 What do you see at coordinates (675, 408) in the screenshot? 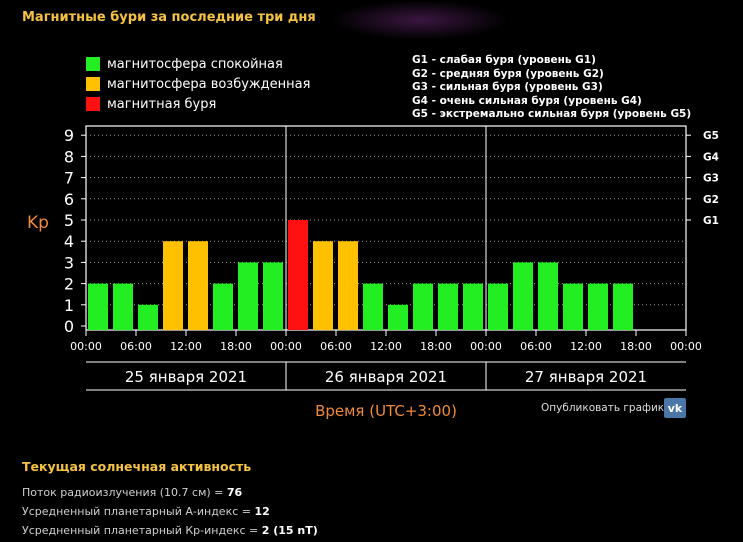
I see `vk-icon: vk` at bounding box center [675, 408].